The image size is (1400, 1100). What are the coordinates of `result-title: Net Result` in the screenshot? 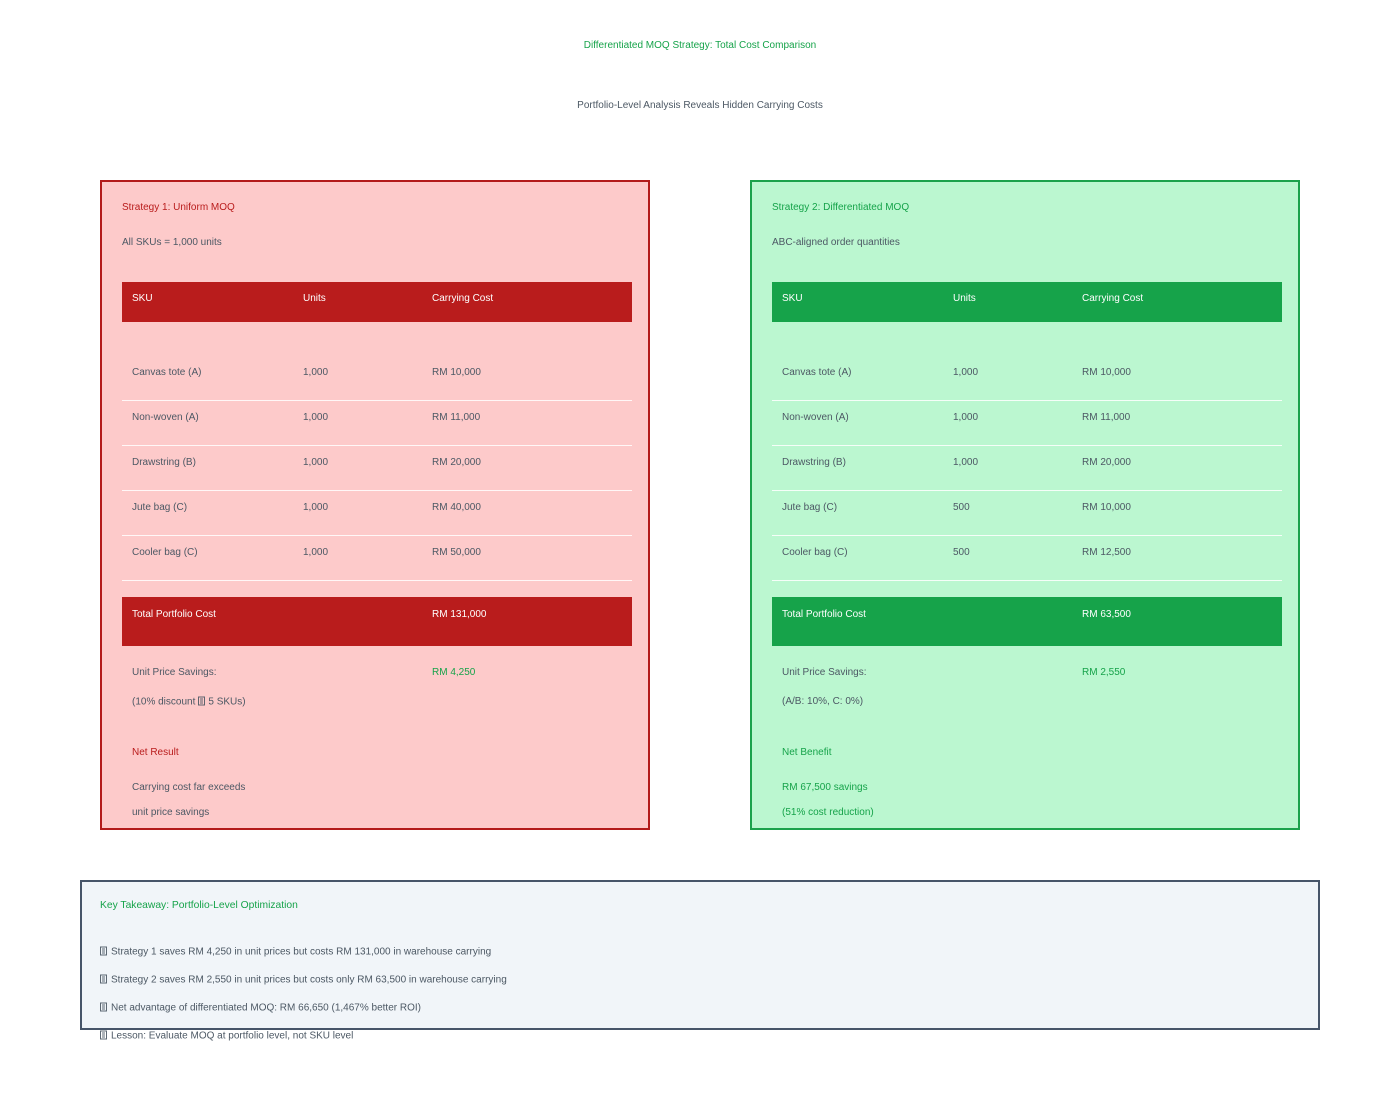 It's located at (155, 752).